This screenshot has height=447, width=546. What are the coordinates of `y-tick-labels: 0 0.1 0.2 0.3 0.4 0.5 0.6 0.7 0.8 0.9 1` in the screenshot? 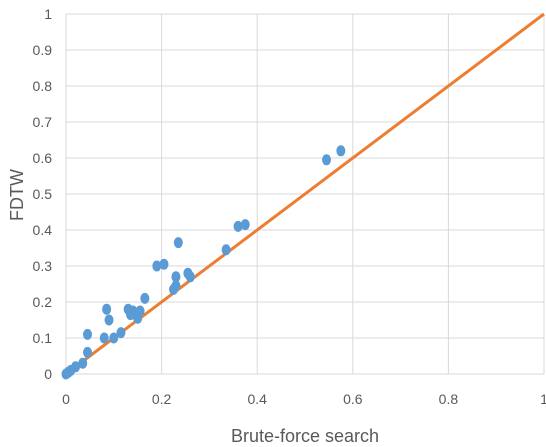 It's located at (43, 194).